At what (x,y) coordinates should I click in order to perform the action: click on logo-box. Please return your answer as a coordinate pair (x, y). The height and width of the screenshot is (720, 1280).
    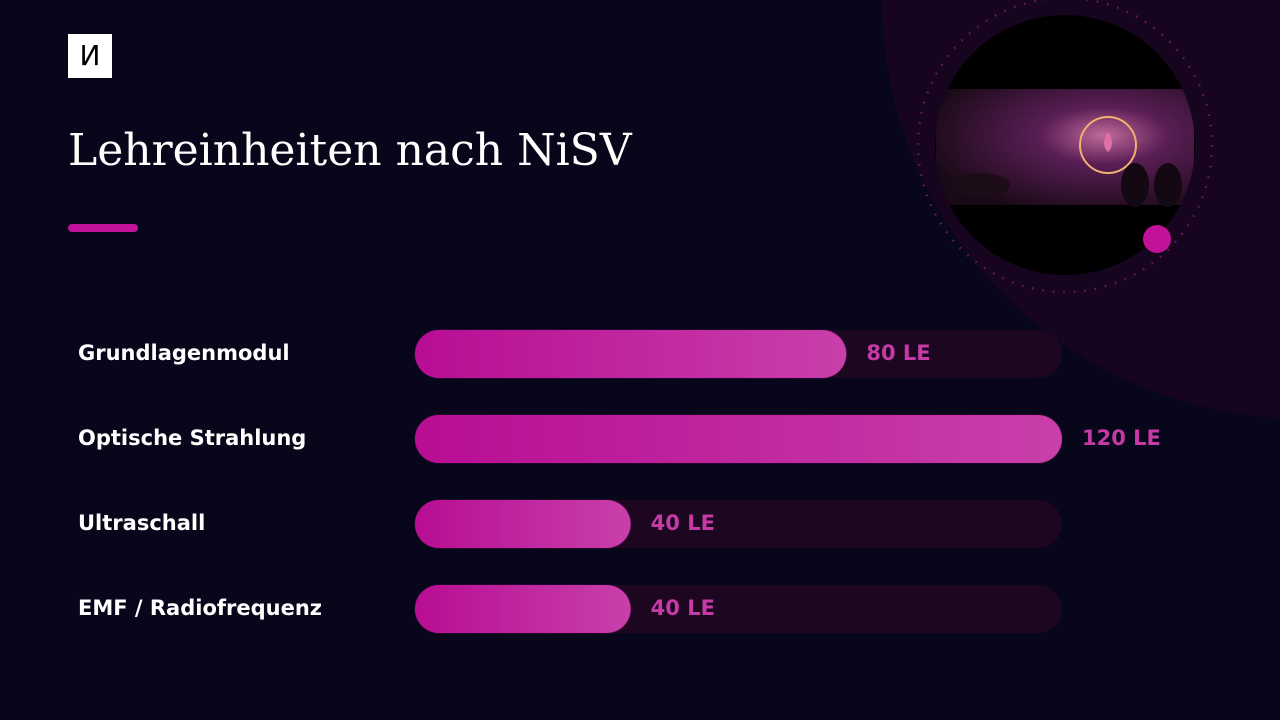
    Looking at the image, I should click on (90, 56).